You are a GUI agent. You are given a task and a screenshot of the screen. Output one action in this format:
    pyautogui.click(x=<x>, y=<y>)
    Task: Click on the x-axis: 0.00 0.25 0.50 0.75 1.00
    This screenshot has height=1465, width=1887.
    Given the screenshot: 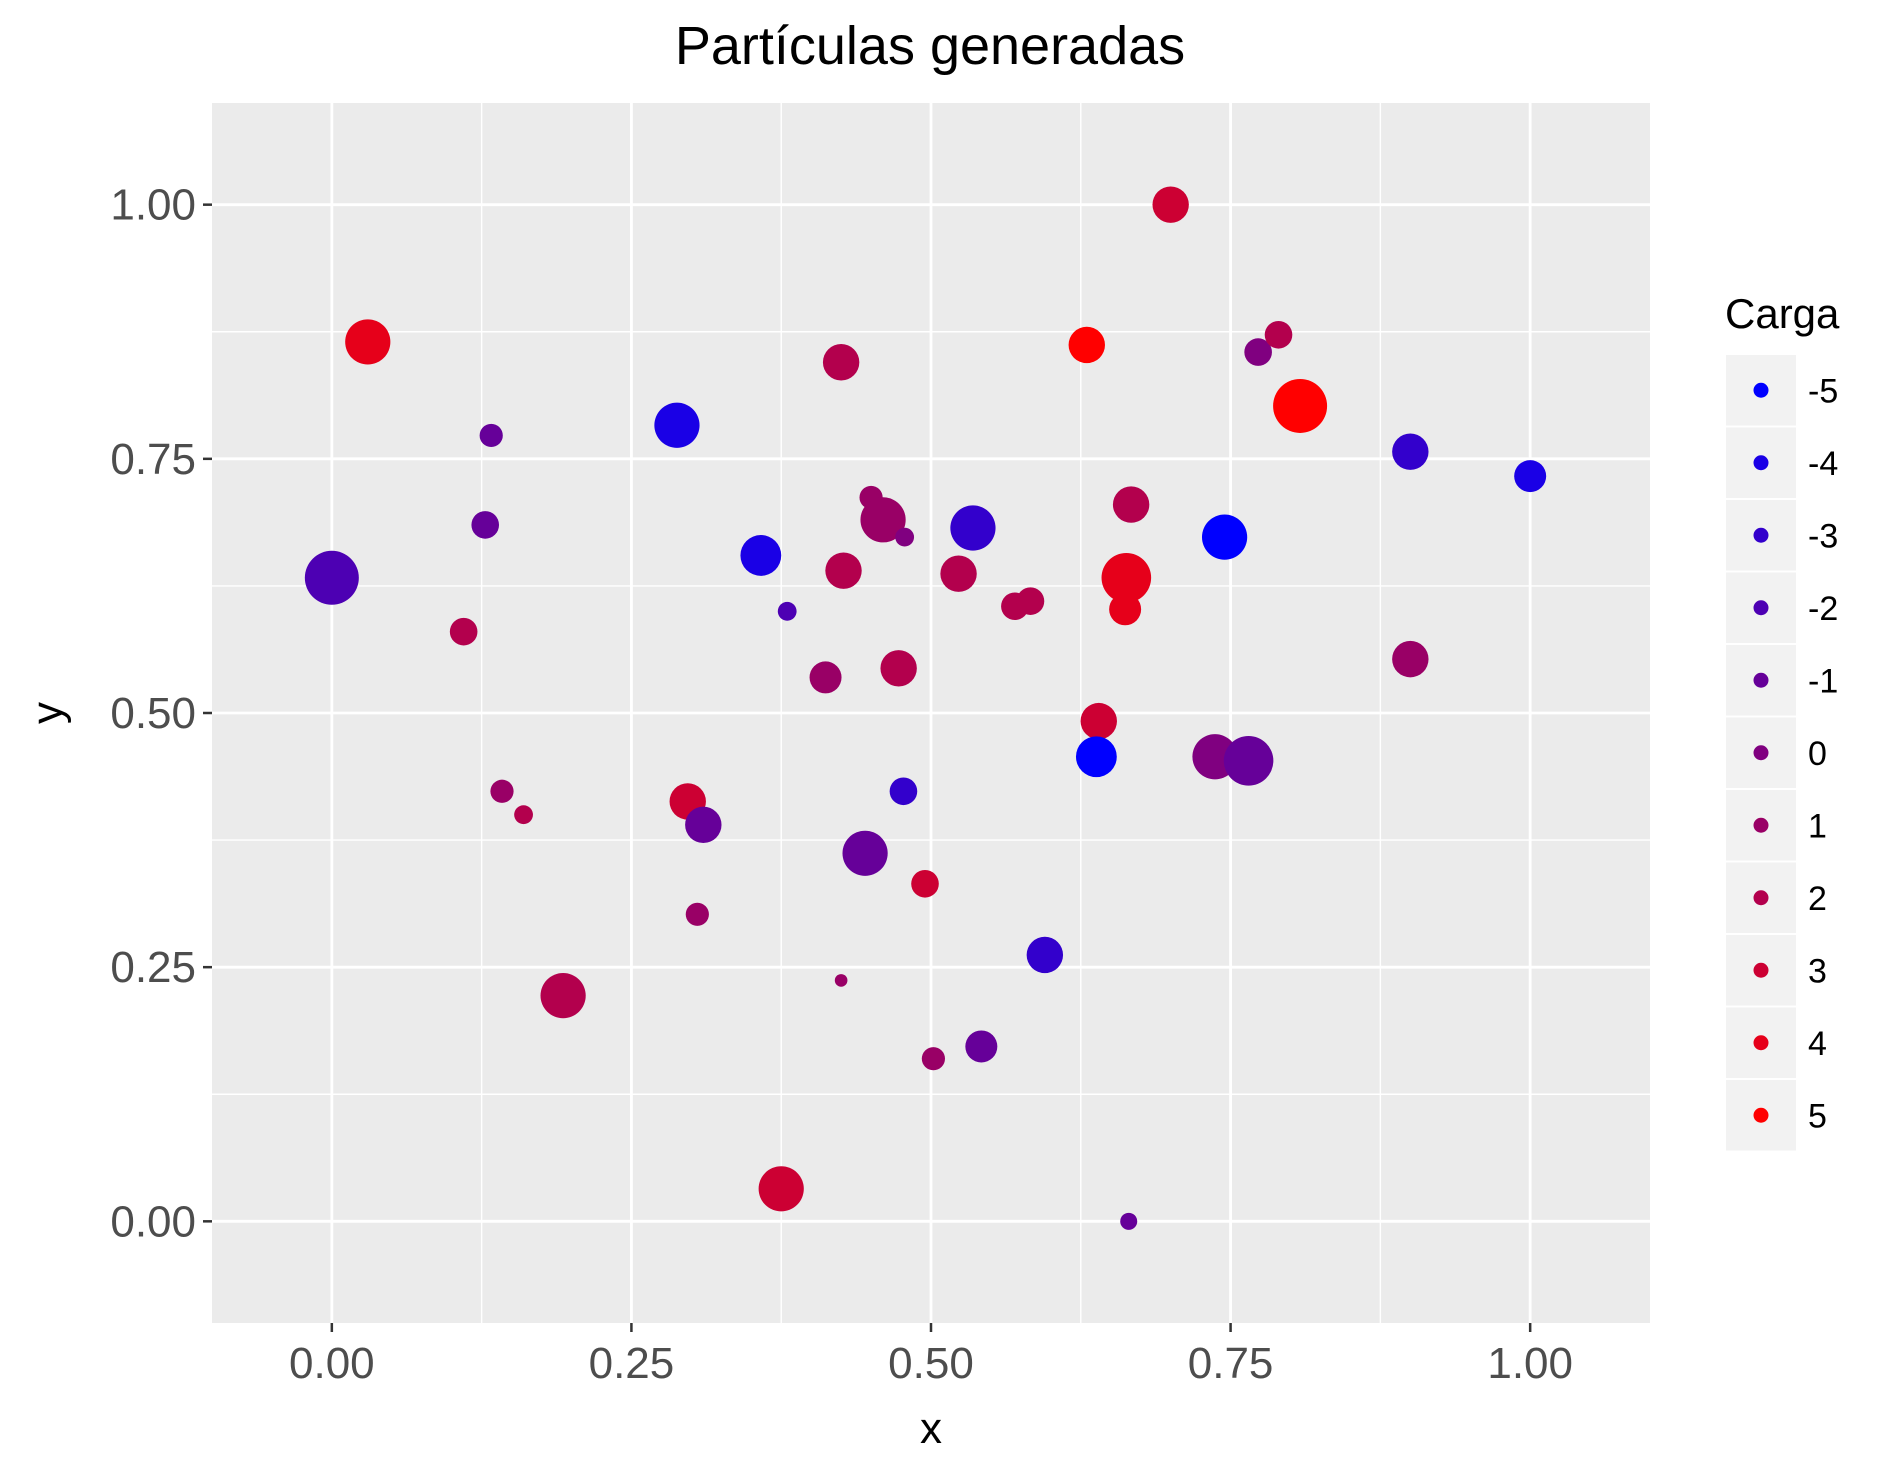 What is the action you would take?
    pyautogui.click(x=931, y=1355)
    